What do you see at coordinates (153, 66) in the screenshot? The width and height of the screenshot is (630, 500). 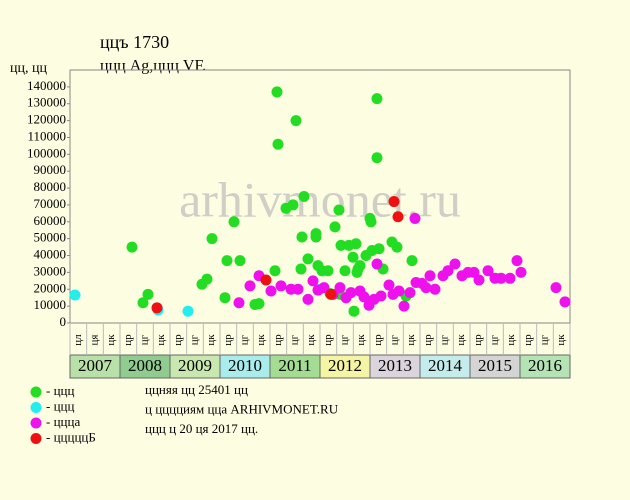 I see `chart-subtitle: ццц Ag,ццц VF.` at bounding box center [153, 66].